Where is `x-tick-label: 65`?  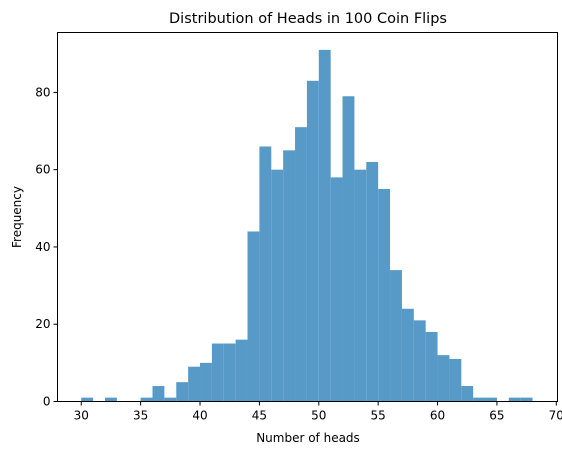 x-tick-label: 65 is located at coordinates (496, 416).